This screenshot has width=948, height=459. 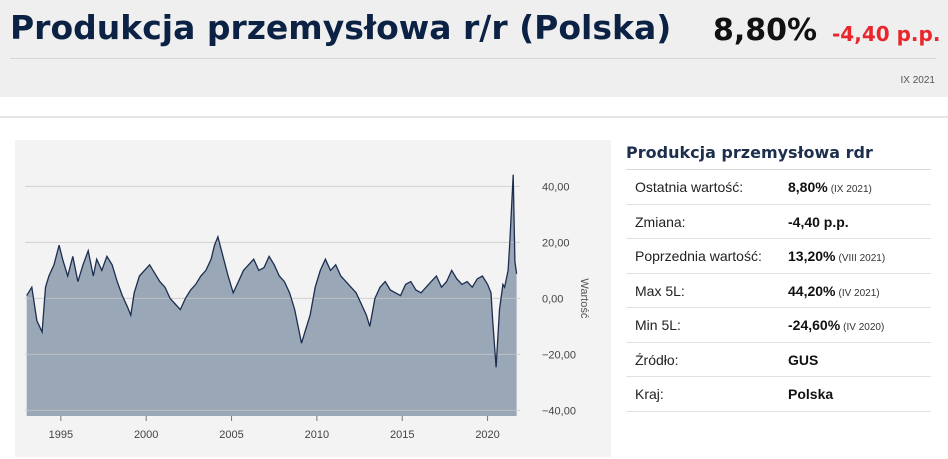 What do you see at coordinates (689, 187) in the screenshot?
I see `info-row-label: Ostatnia wartość:` at bounding box center [689, 187].